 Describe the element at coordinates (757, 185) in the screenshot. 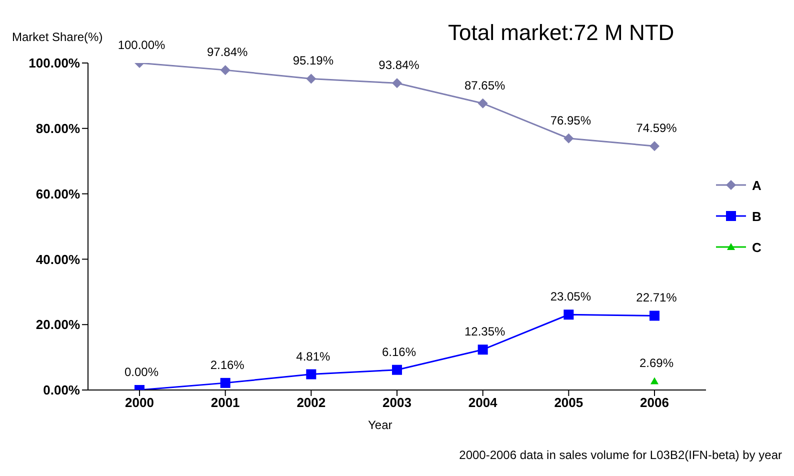

I see `legend-label: A` at that location.